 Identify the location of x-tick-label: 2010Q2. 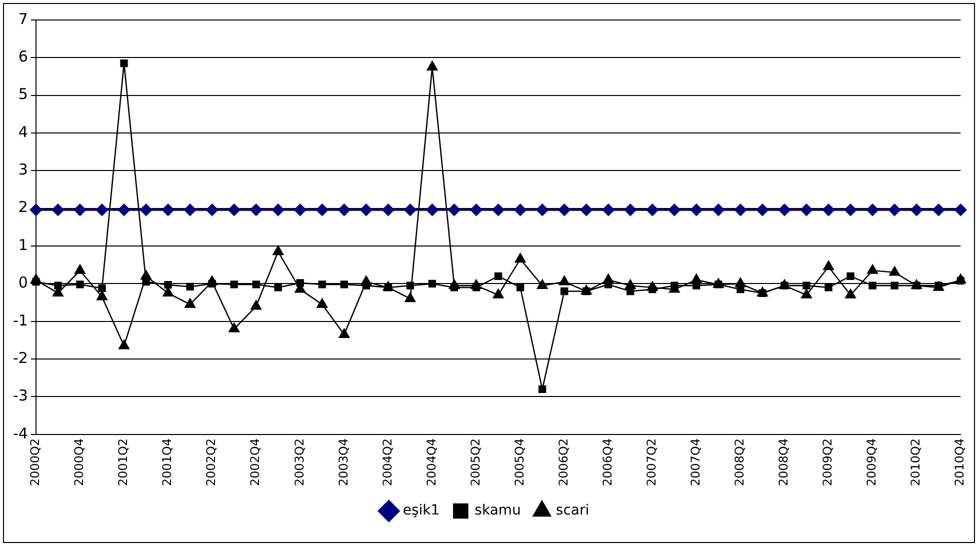
(915, 462).